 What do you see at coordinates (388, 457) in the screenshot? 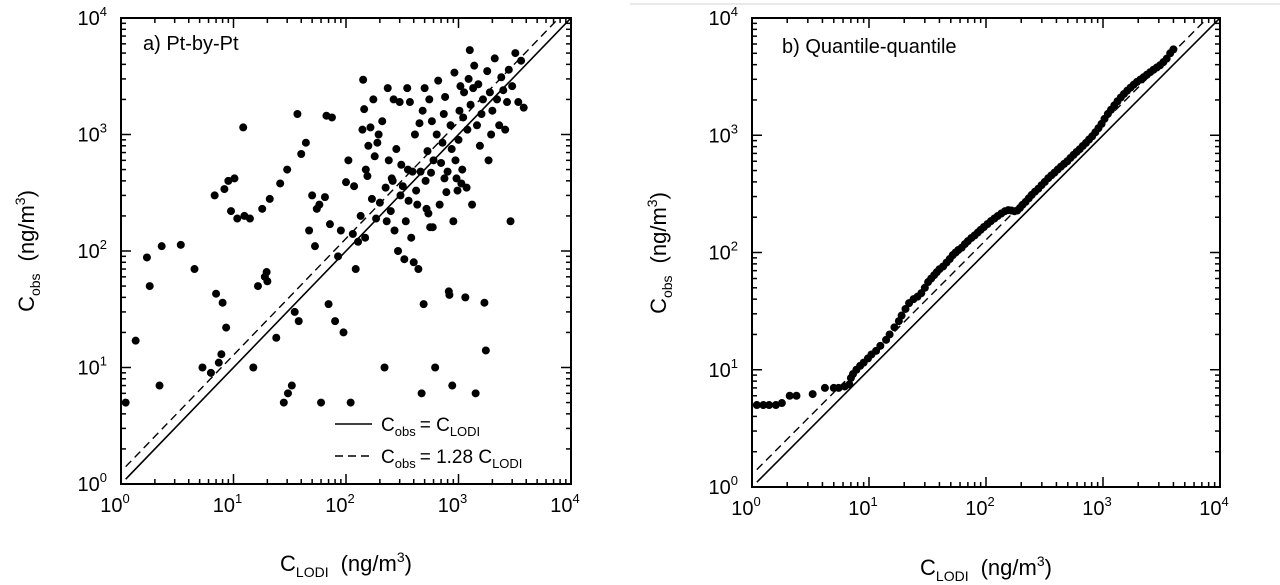
I see `legend-dashed-lhs: C` at bounding box center [388, 457].